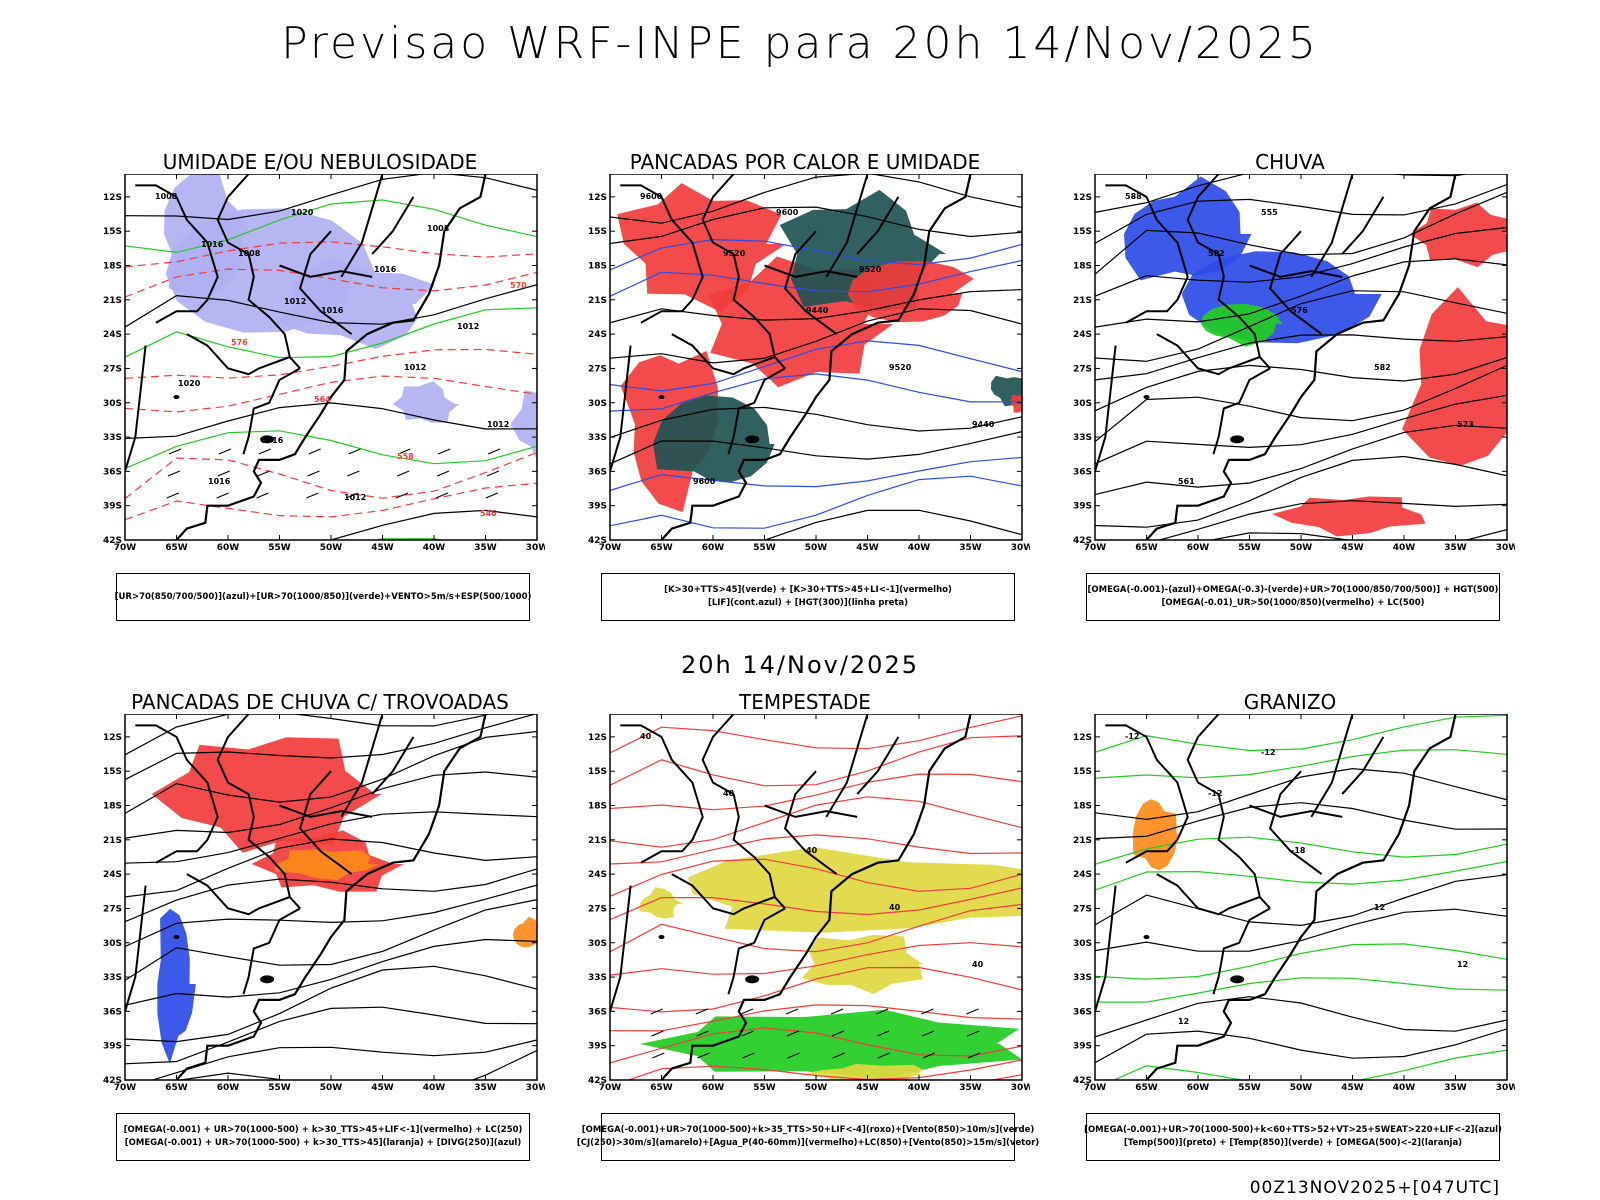 The width and height of the screenshot is (1600, 1200). I want to click on lat-label: 42S, so click(112, 1081).